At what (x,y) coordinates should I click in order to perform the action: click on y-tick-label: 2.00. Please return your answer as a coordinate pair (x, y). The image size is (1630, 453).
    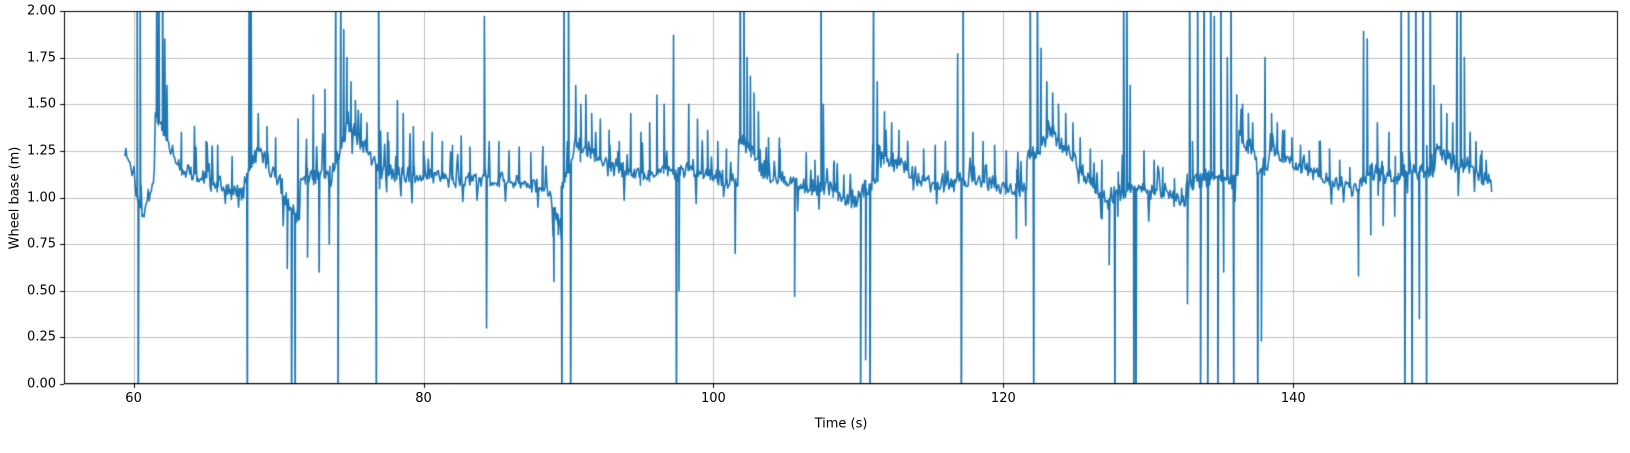
    Looking at the image, I should click on (41, 11).